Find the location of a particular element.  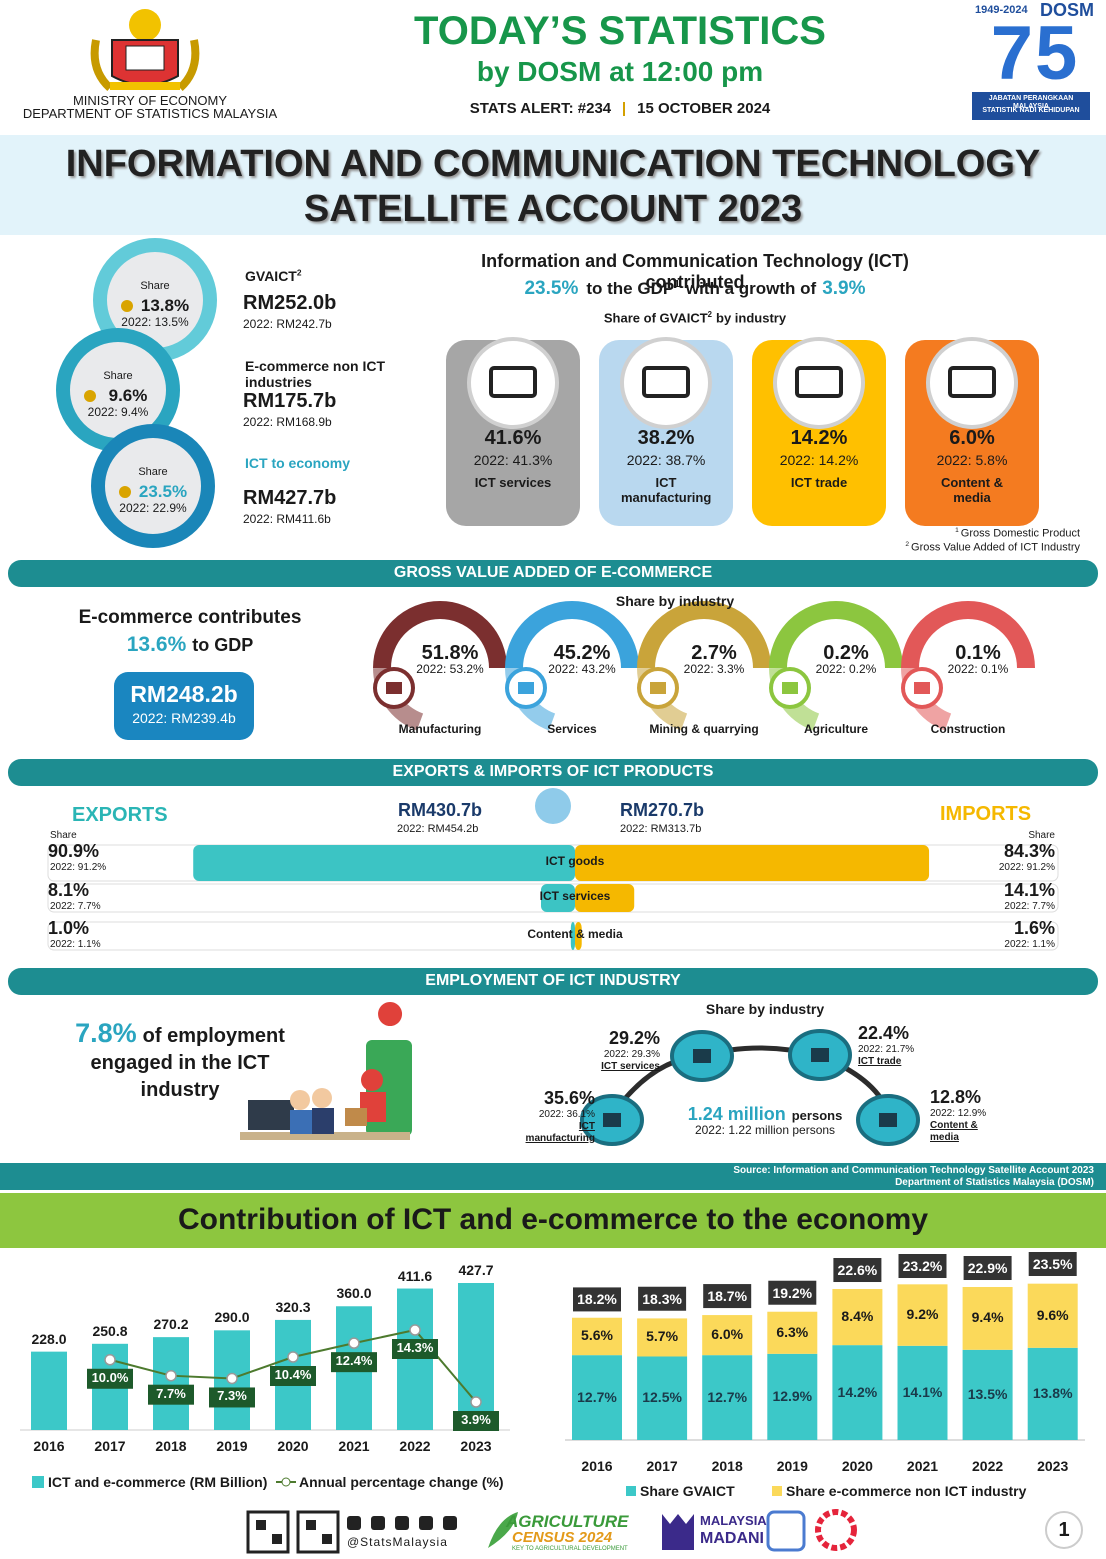

persons-prev: 2022: 1.22 million persons is located at coordinates (765, 1130).